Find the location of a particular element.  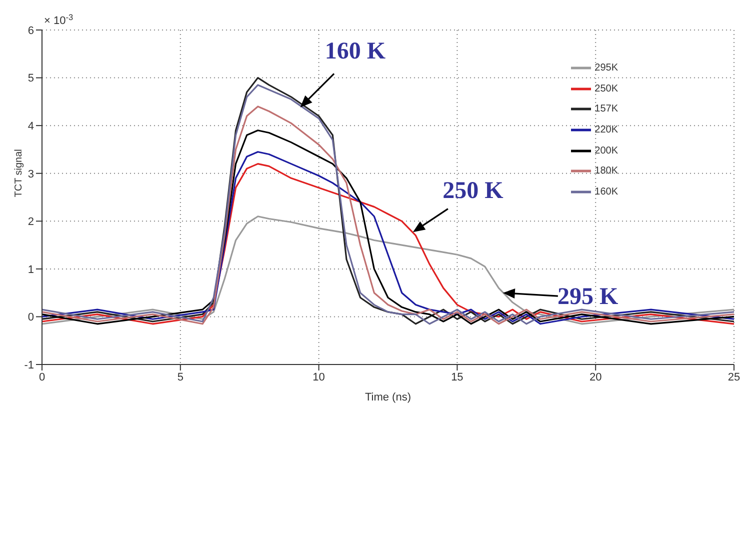

y-tick-label: 5 is located at coordinates (31, 78).